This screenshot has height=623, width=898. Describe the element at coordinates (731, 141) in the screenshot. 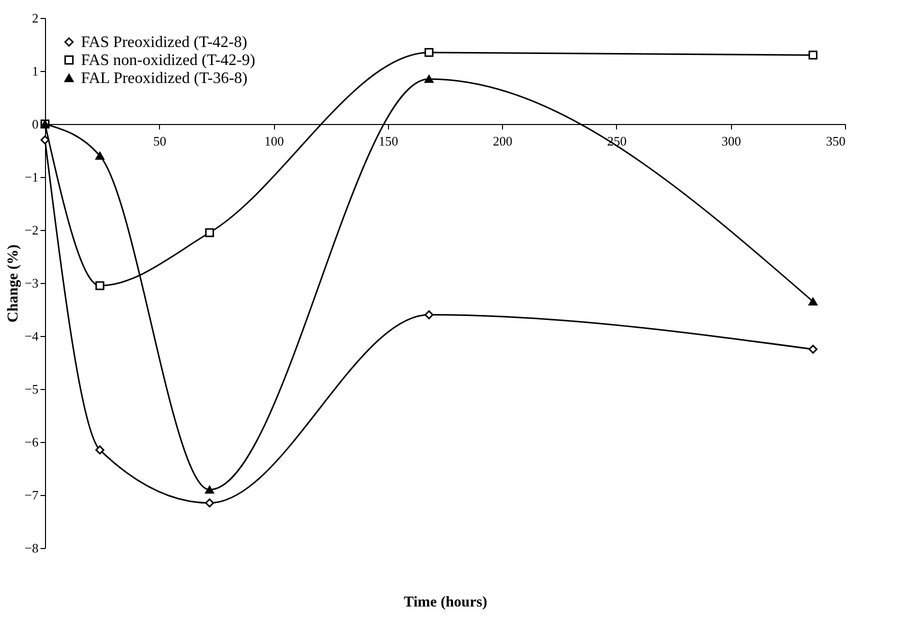

I see `x-tick-label: 300` at that location.